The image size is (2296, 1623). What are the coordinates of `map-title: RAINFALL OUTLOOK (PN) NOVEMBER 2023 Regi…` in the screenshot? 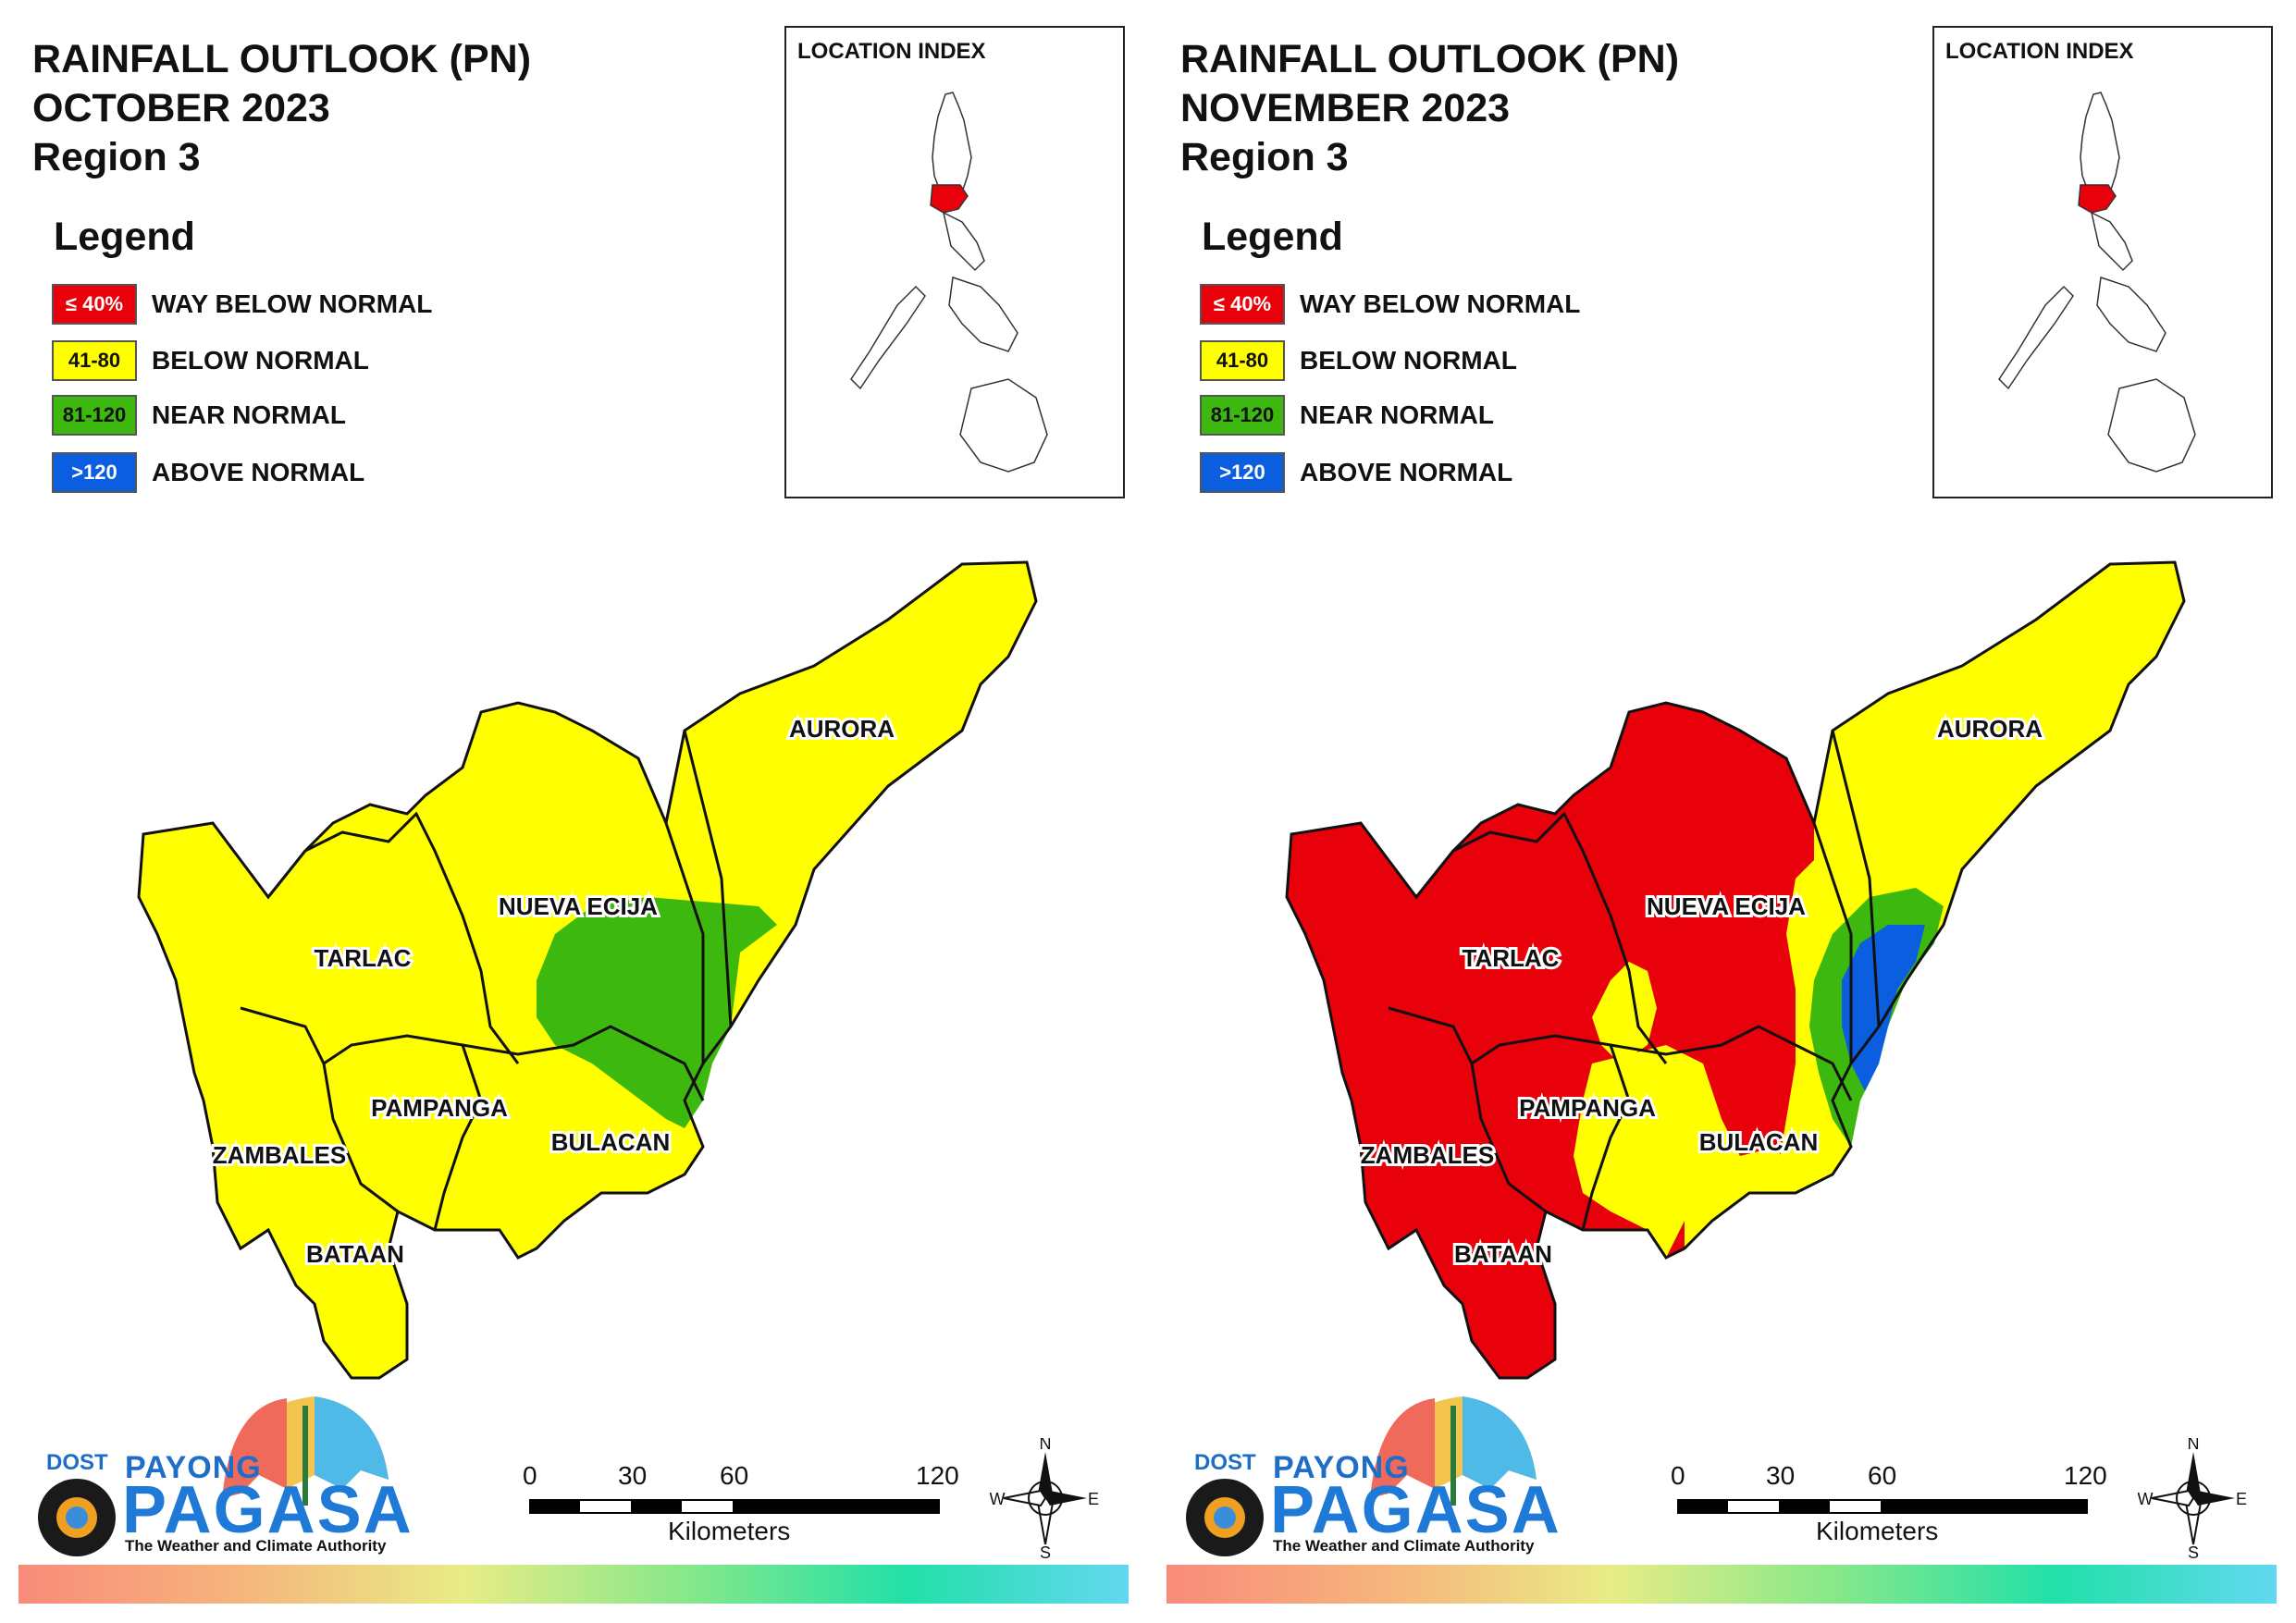 It's located at (1429, 108).